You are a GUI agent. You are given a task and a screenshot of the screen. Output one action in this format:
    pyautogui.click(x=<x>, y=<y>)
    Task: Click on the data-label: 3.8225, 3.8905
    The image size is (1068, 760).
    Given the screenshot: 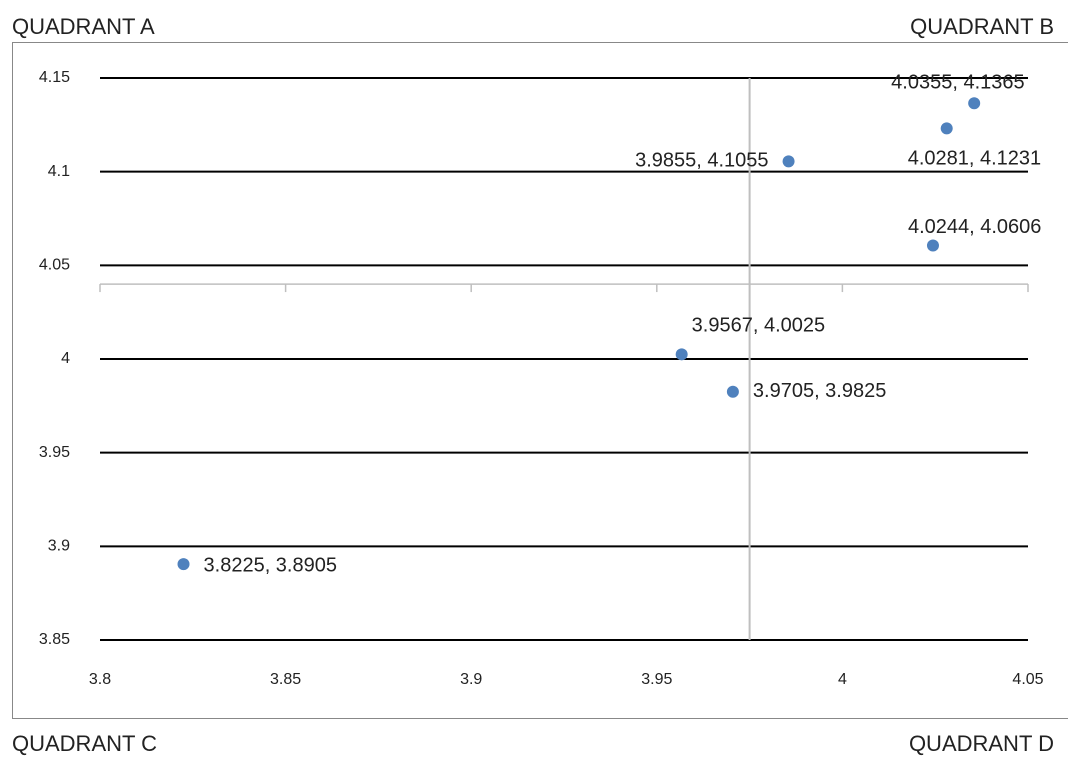 What is the action you would take?
    pyautogui.click(x=270, y=565)
    